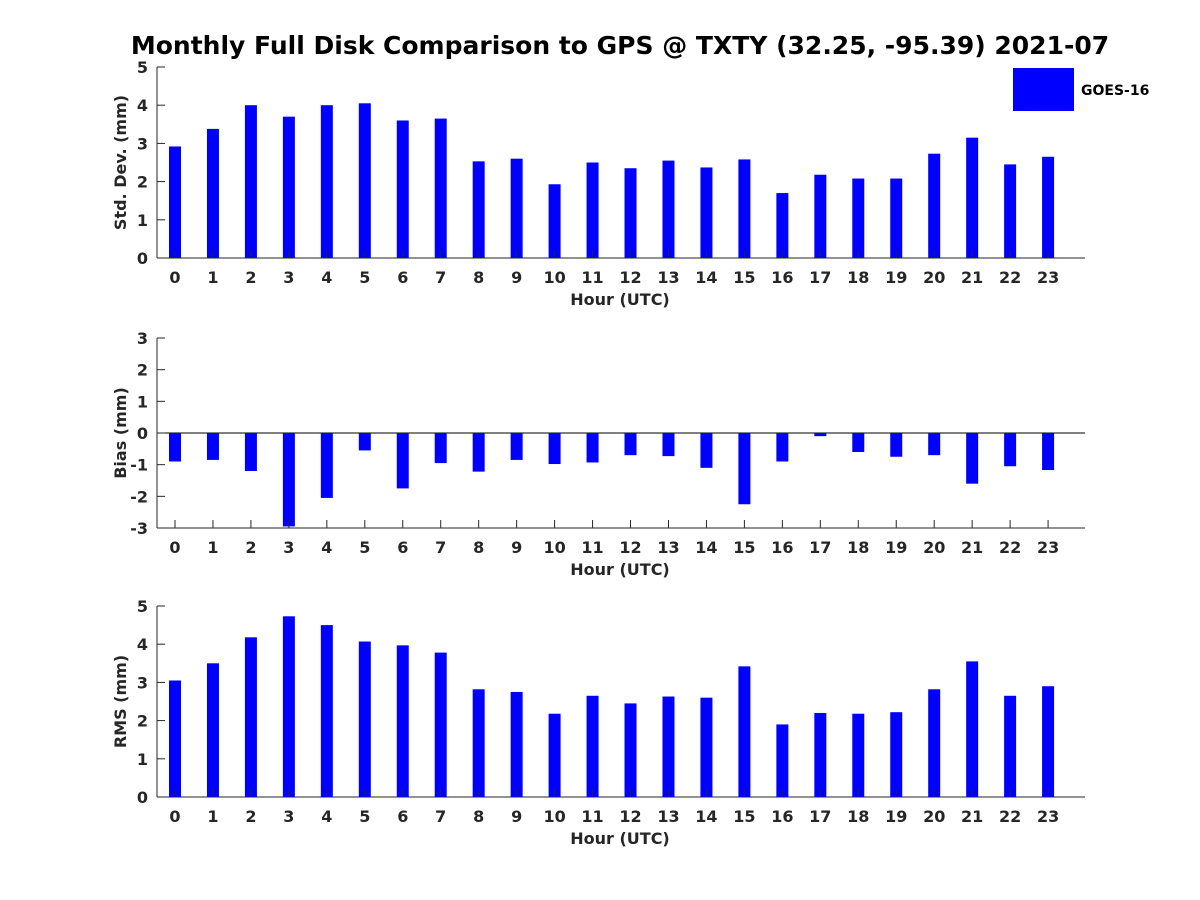 The image size is (1200, 900). I want to click on x-tick-label: 21, so click(972, 816).